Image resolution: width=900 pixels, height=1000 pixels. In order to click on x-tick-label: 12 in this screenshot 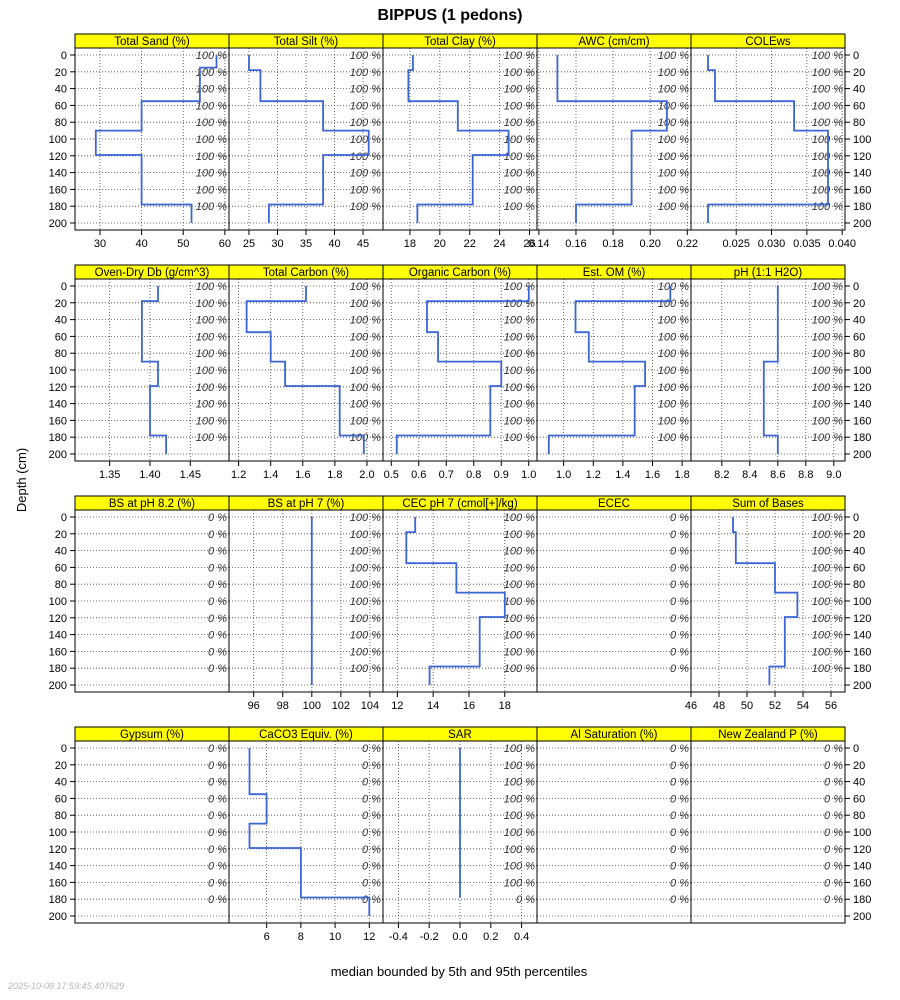, I will do `click(397, 706)`.